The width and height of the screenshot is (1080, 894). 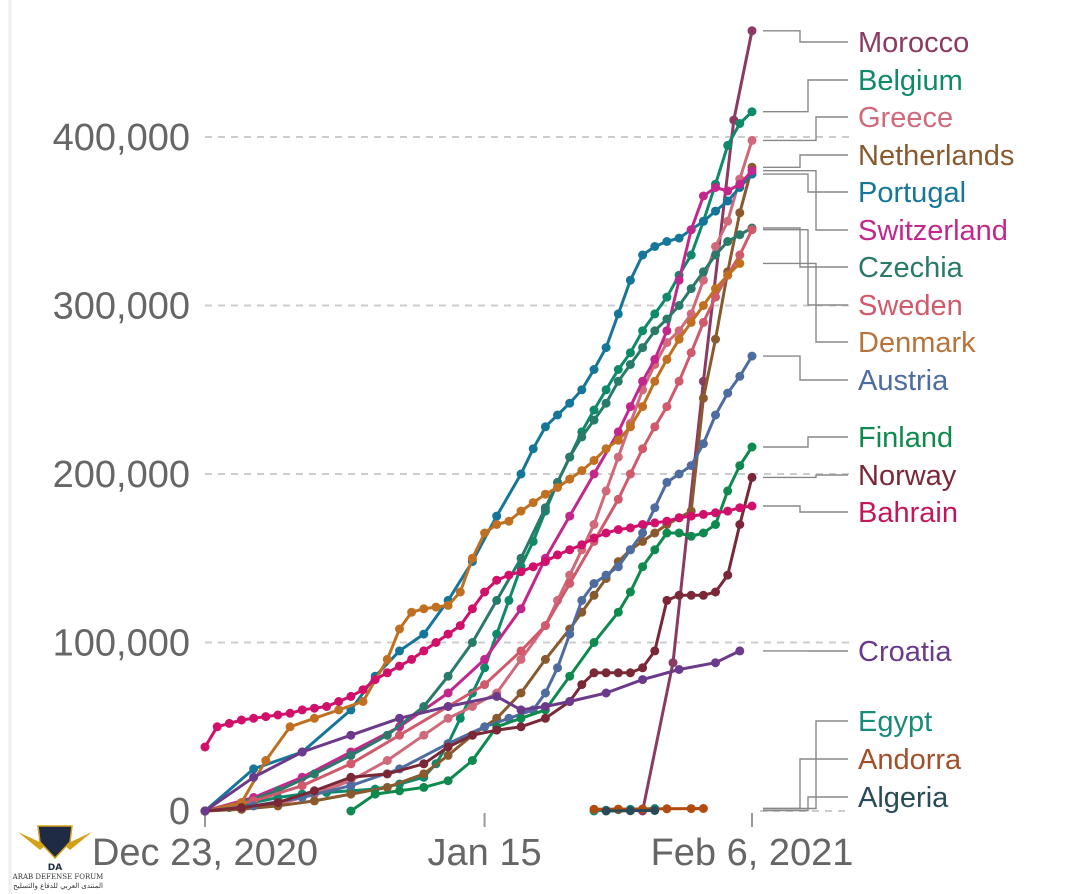 I want to click on legend-connectors, so click(x=805, y=421).